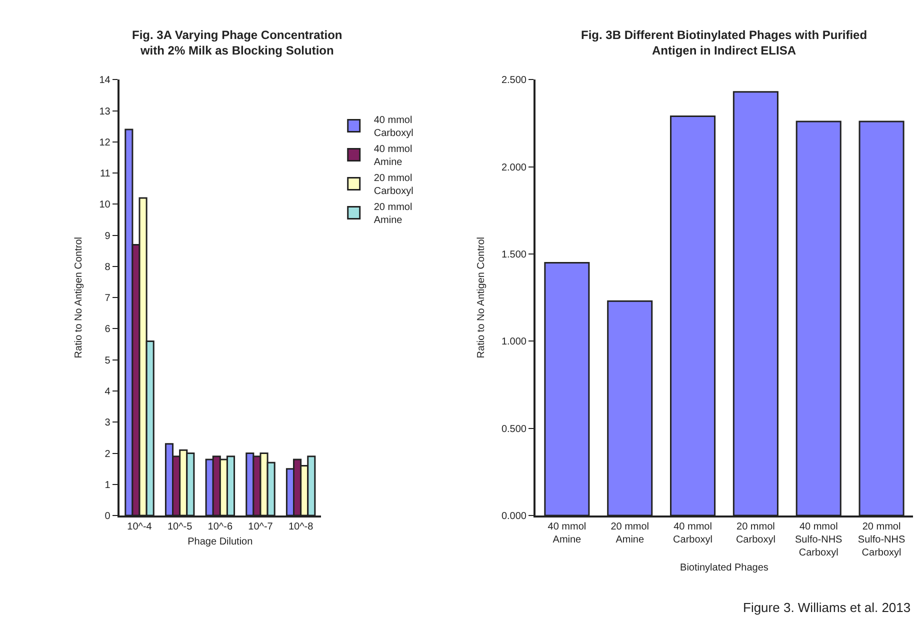 The height and width of the screenshot is (637, 923). I want to click on y-tick-label: 1, so click(107, 485).